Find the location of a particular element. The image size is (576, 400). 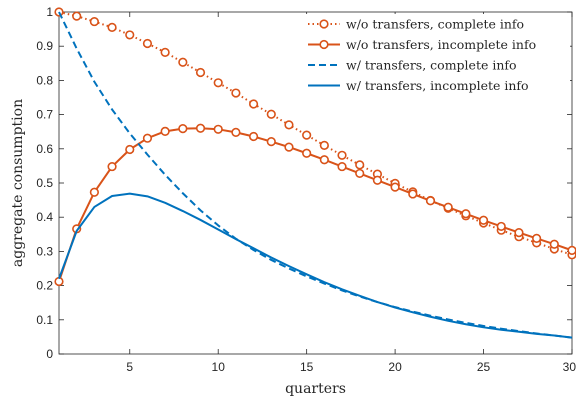

y-tick-label: 0.4 is located at coordinates (44, 217).